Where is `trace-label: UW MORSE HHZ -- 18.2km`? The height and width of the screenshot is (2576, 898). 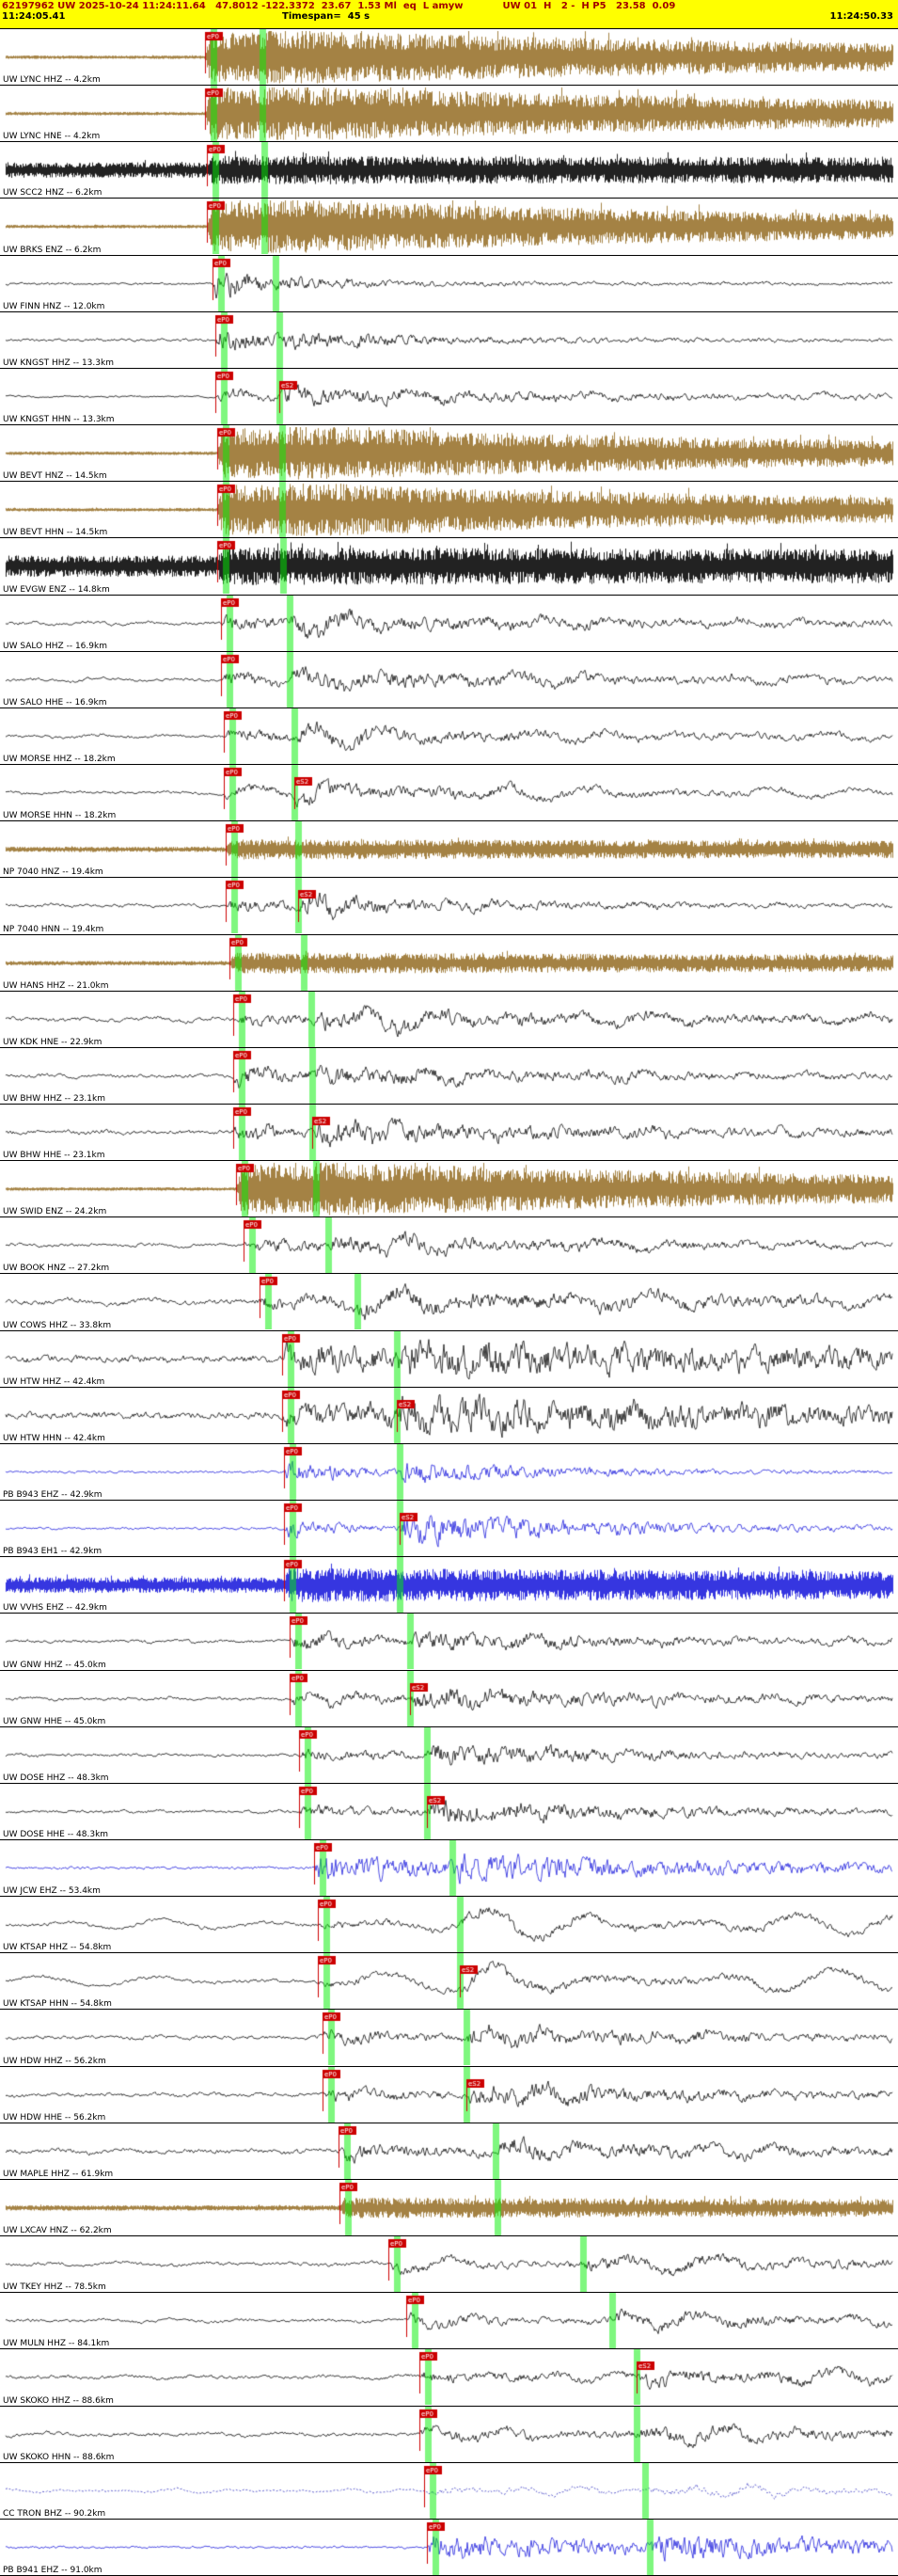
trace-label: UW MORSE HHZ -- 18.2km is located at coordinates (59, 760).